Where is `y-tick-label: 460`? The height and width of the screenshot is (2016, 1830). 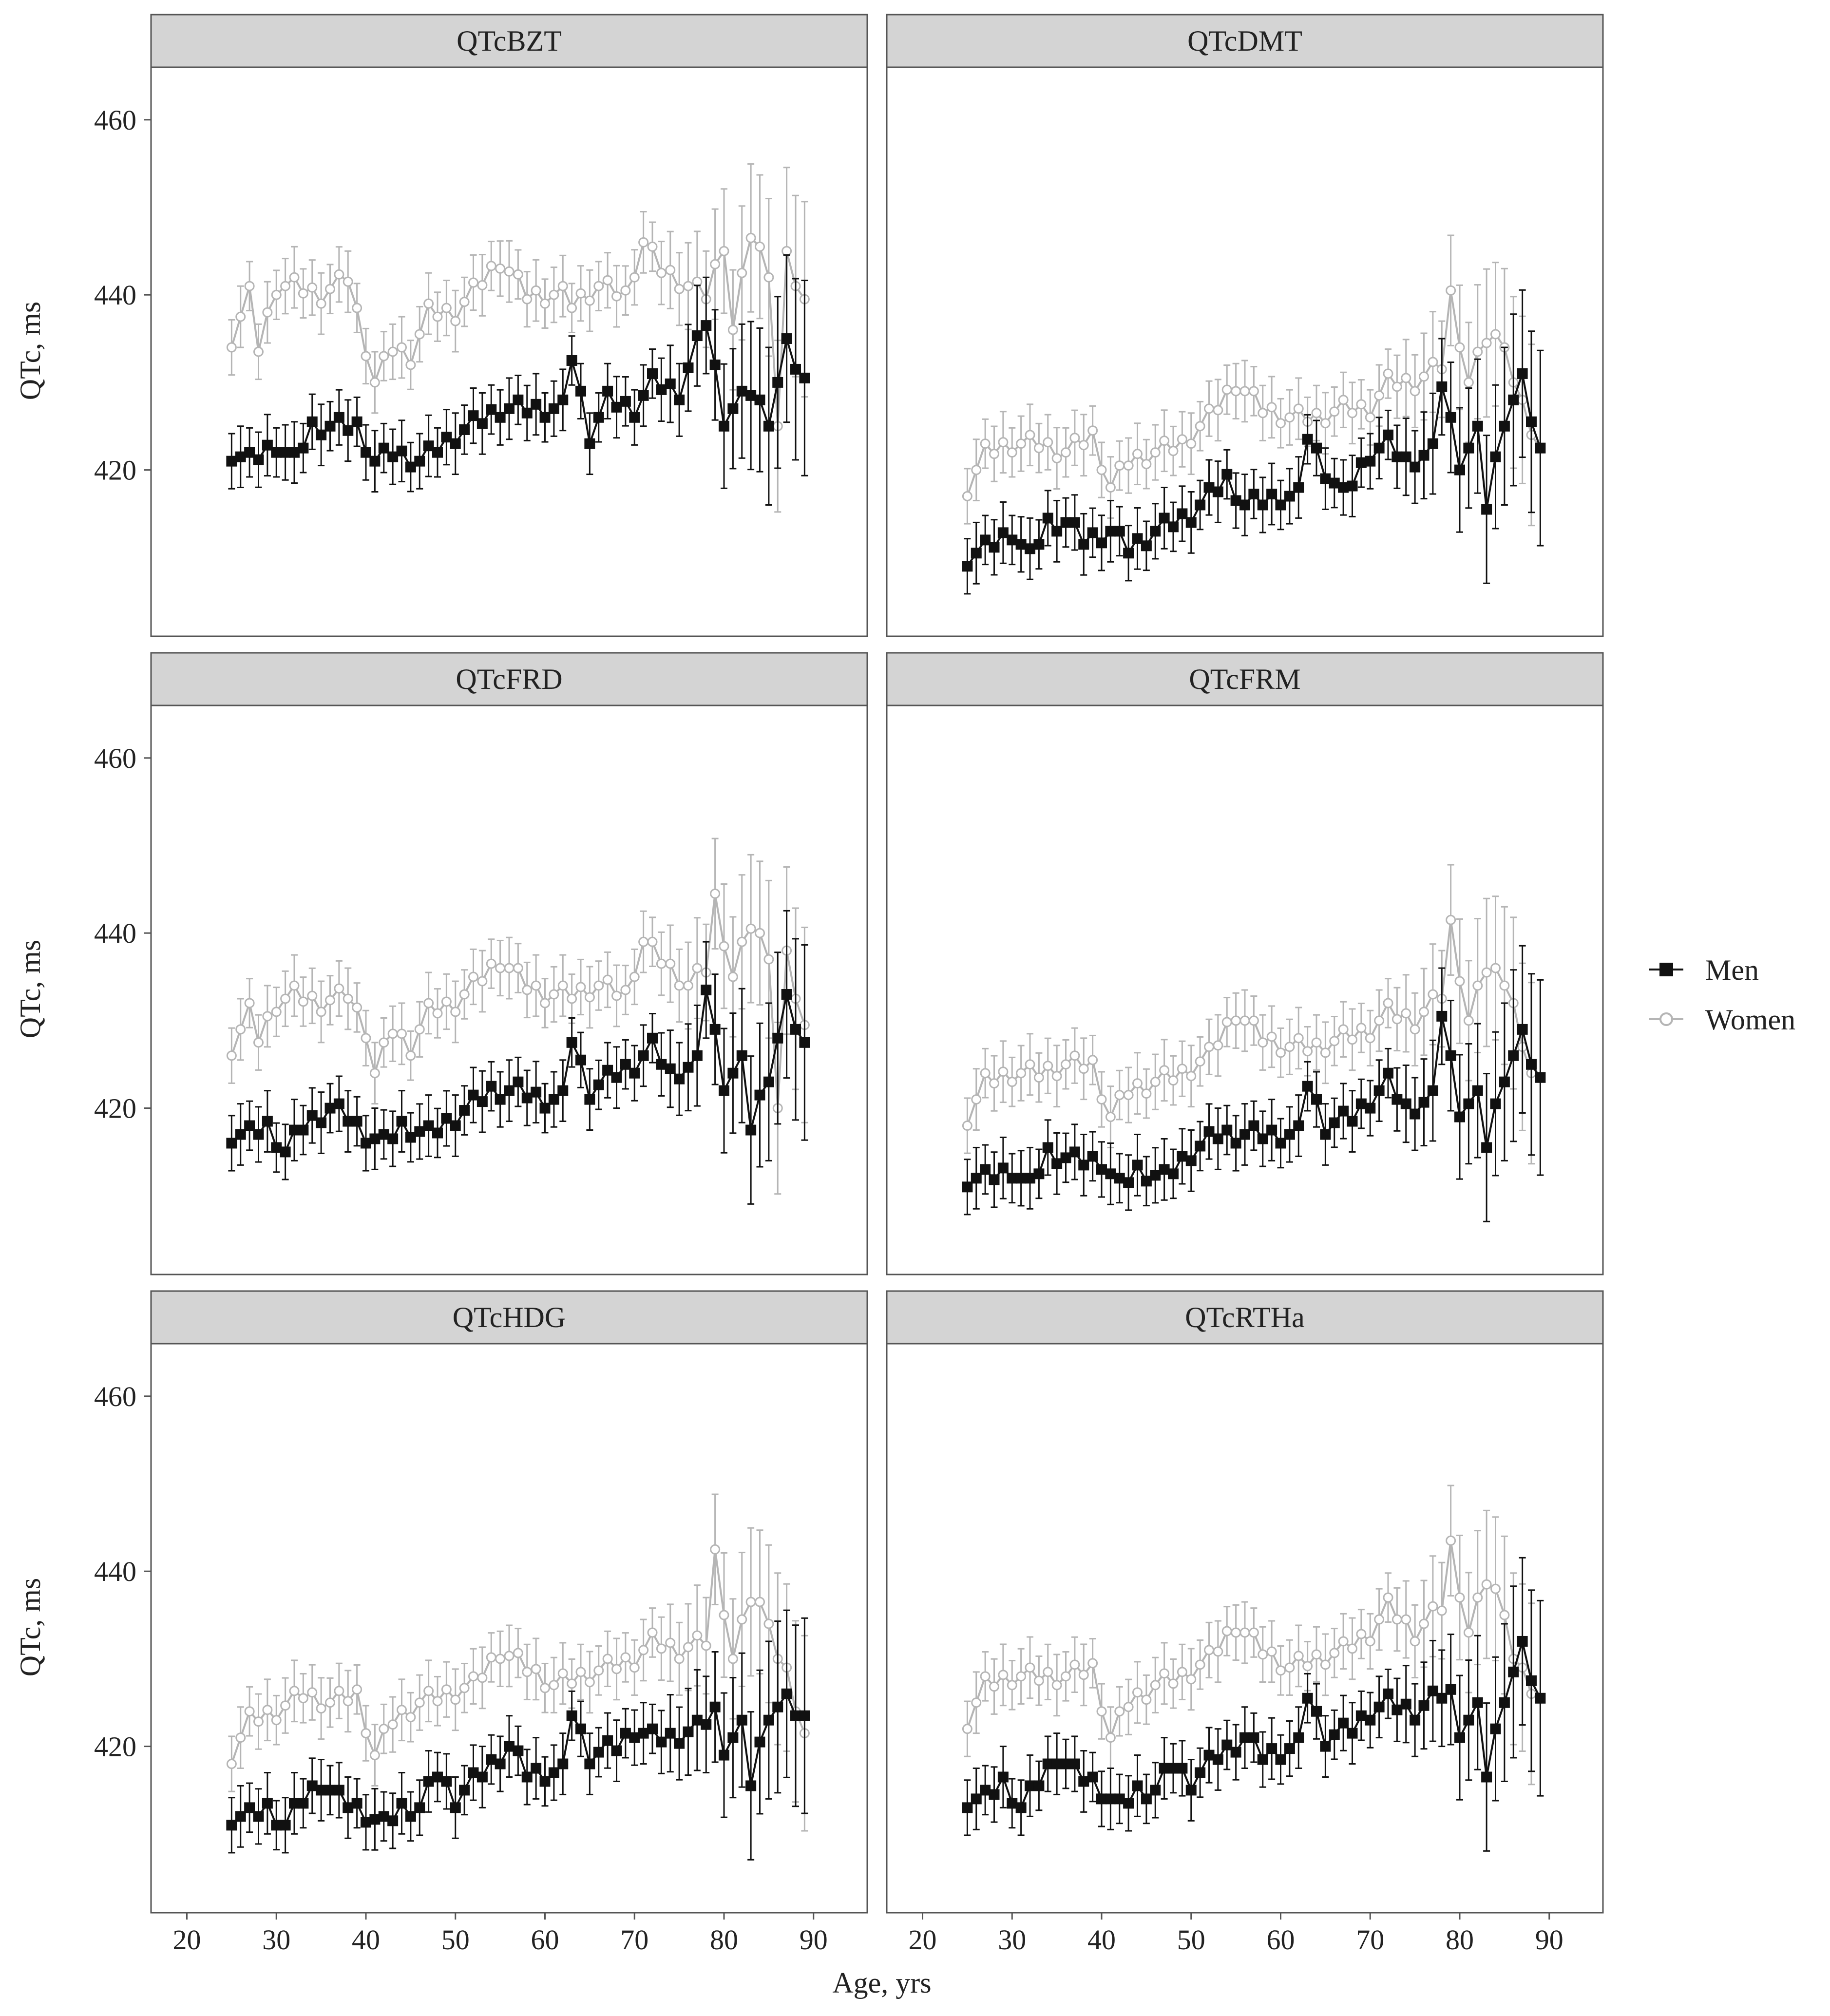
y-tick-label: 460 is located at coordinates (115, 1397).